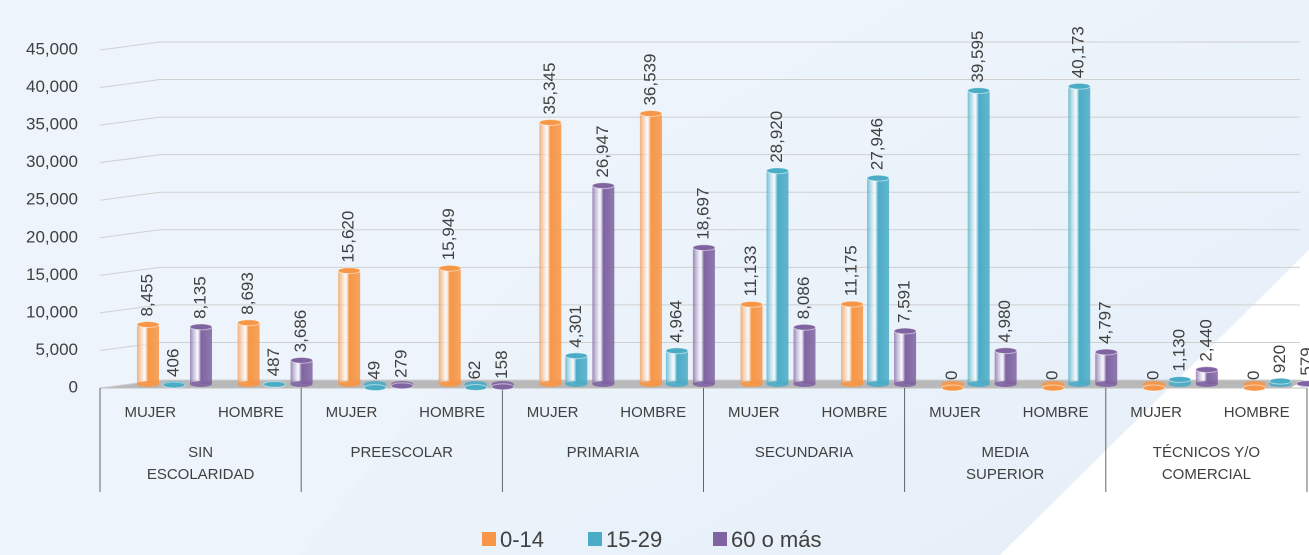 Image resolution: width=1309 pixels, height=555 pixels. I want to click on value-label: 28,920, so click(776, 137).